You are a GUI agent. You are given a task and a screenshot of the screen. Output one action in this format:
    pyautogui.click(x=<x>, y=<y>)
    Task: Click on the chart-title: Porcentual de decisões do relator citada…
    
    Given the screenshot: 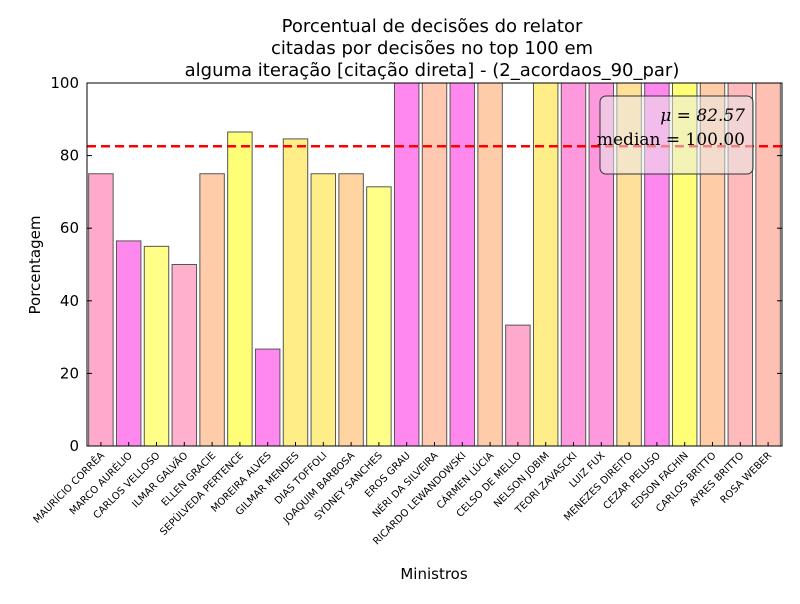 What is the action you would take?
    pyautogui.click(x=432, y=48)
    